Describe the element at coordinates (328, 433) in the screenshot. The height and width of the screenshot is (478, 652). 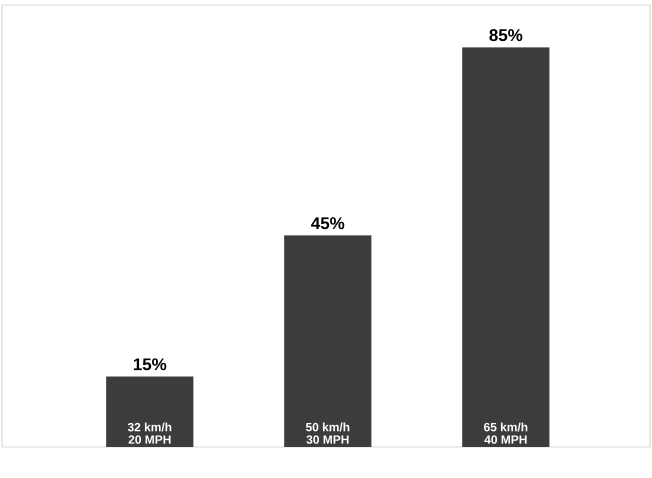
I see `x-tick-label: 50 km/h 30 MPH` at that location.